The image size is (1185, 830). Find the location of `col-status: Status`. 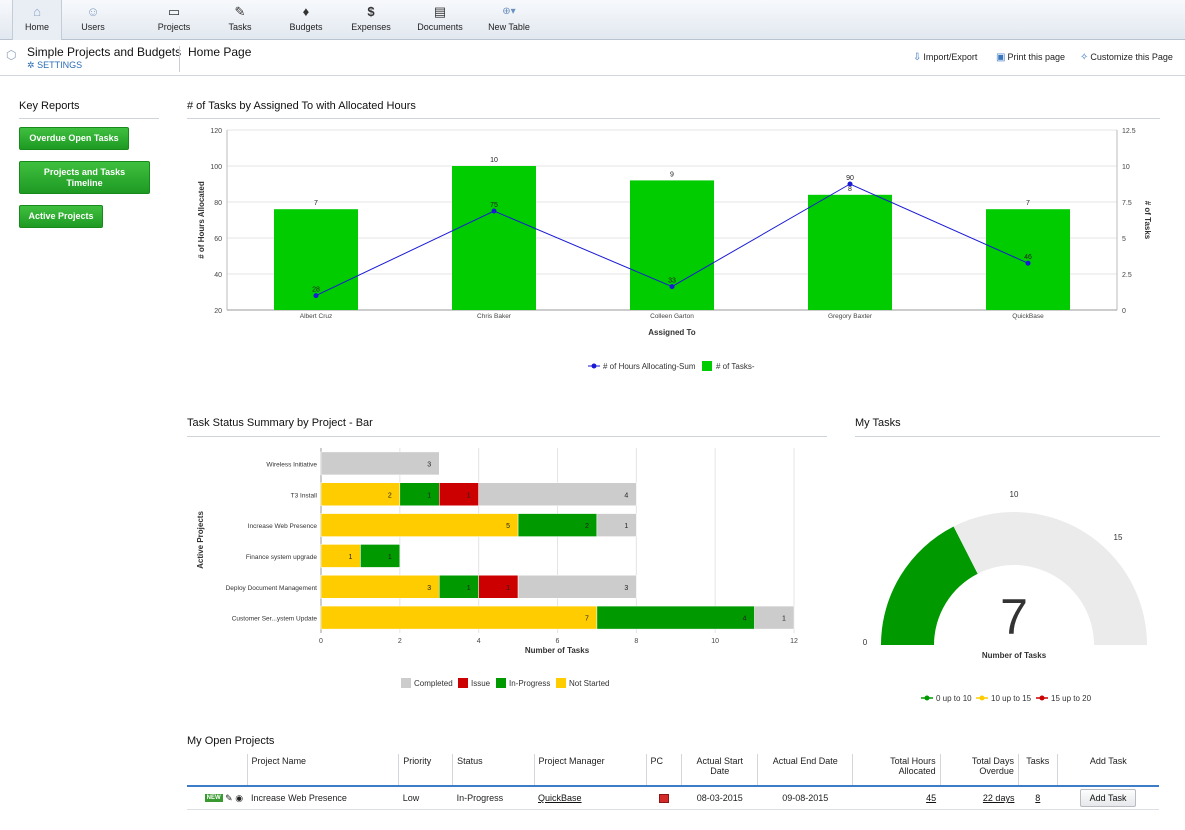

col-status: Status is located at coordinates (493, 770).